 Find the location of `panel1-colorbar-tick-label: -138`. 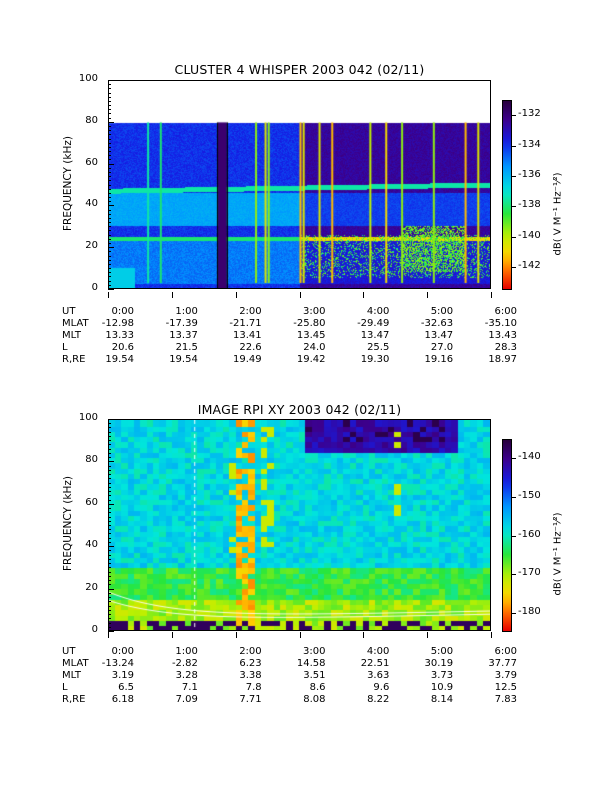

panel1-colorbar-tick-label: -138 is located at coordinates (529, 205).